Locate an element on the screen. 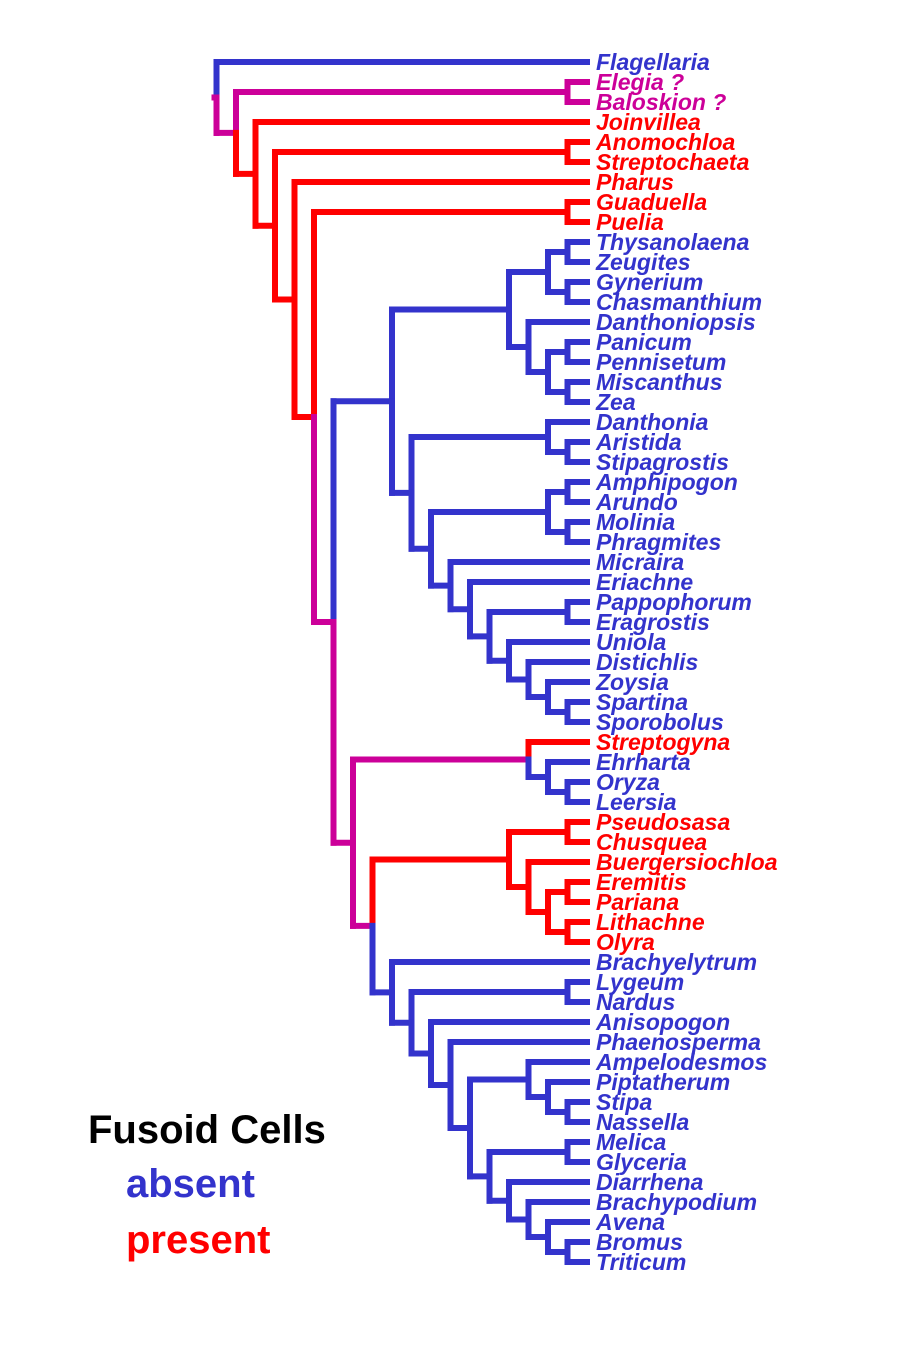  taxon-label: Aristida is located at coordinates (638, 442).